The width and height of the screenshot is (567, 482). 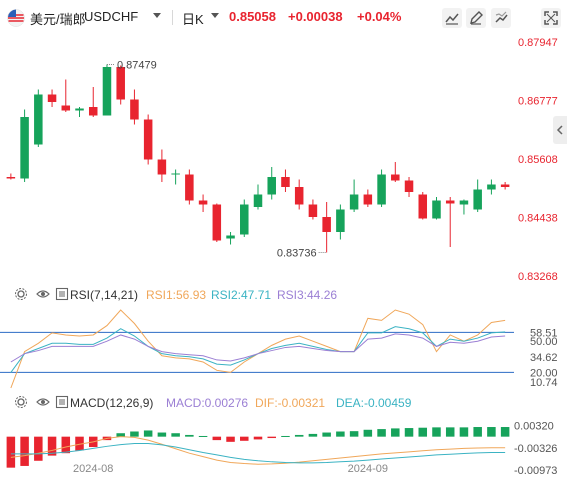 What do you see at coordinates (476, 18) in the screenshot?
I see `draw-pencil-icon` at bounding box center [476, 18].